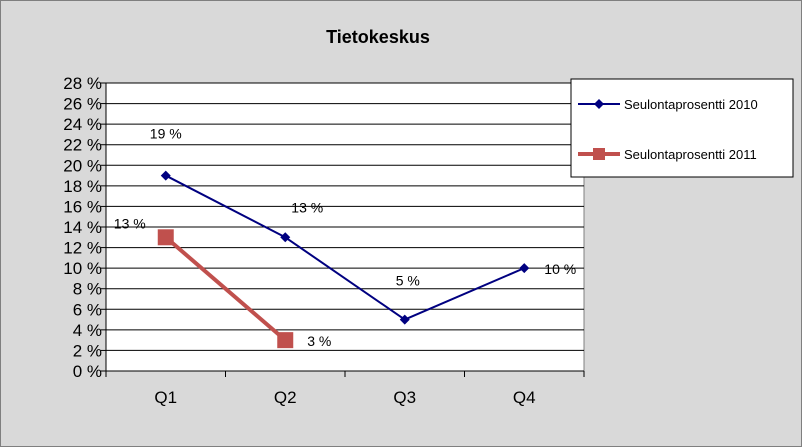 This screenshot has height=447, width=802. Describe the element at coordinates (82, 124) in the screenshot. I see `y-tick-label: 24 %` at that location.